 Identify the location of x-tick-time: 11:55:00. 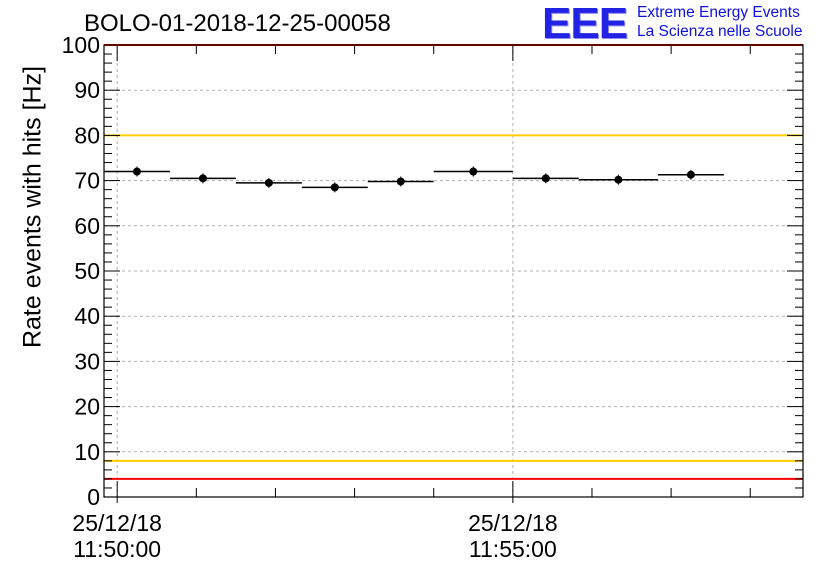
(512, 549).